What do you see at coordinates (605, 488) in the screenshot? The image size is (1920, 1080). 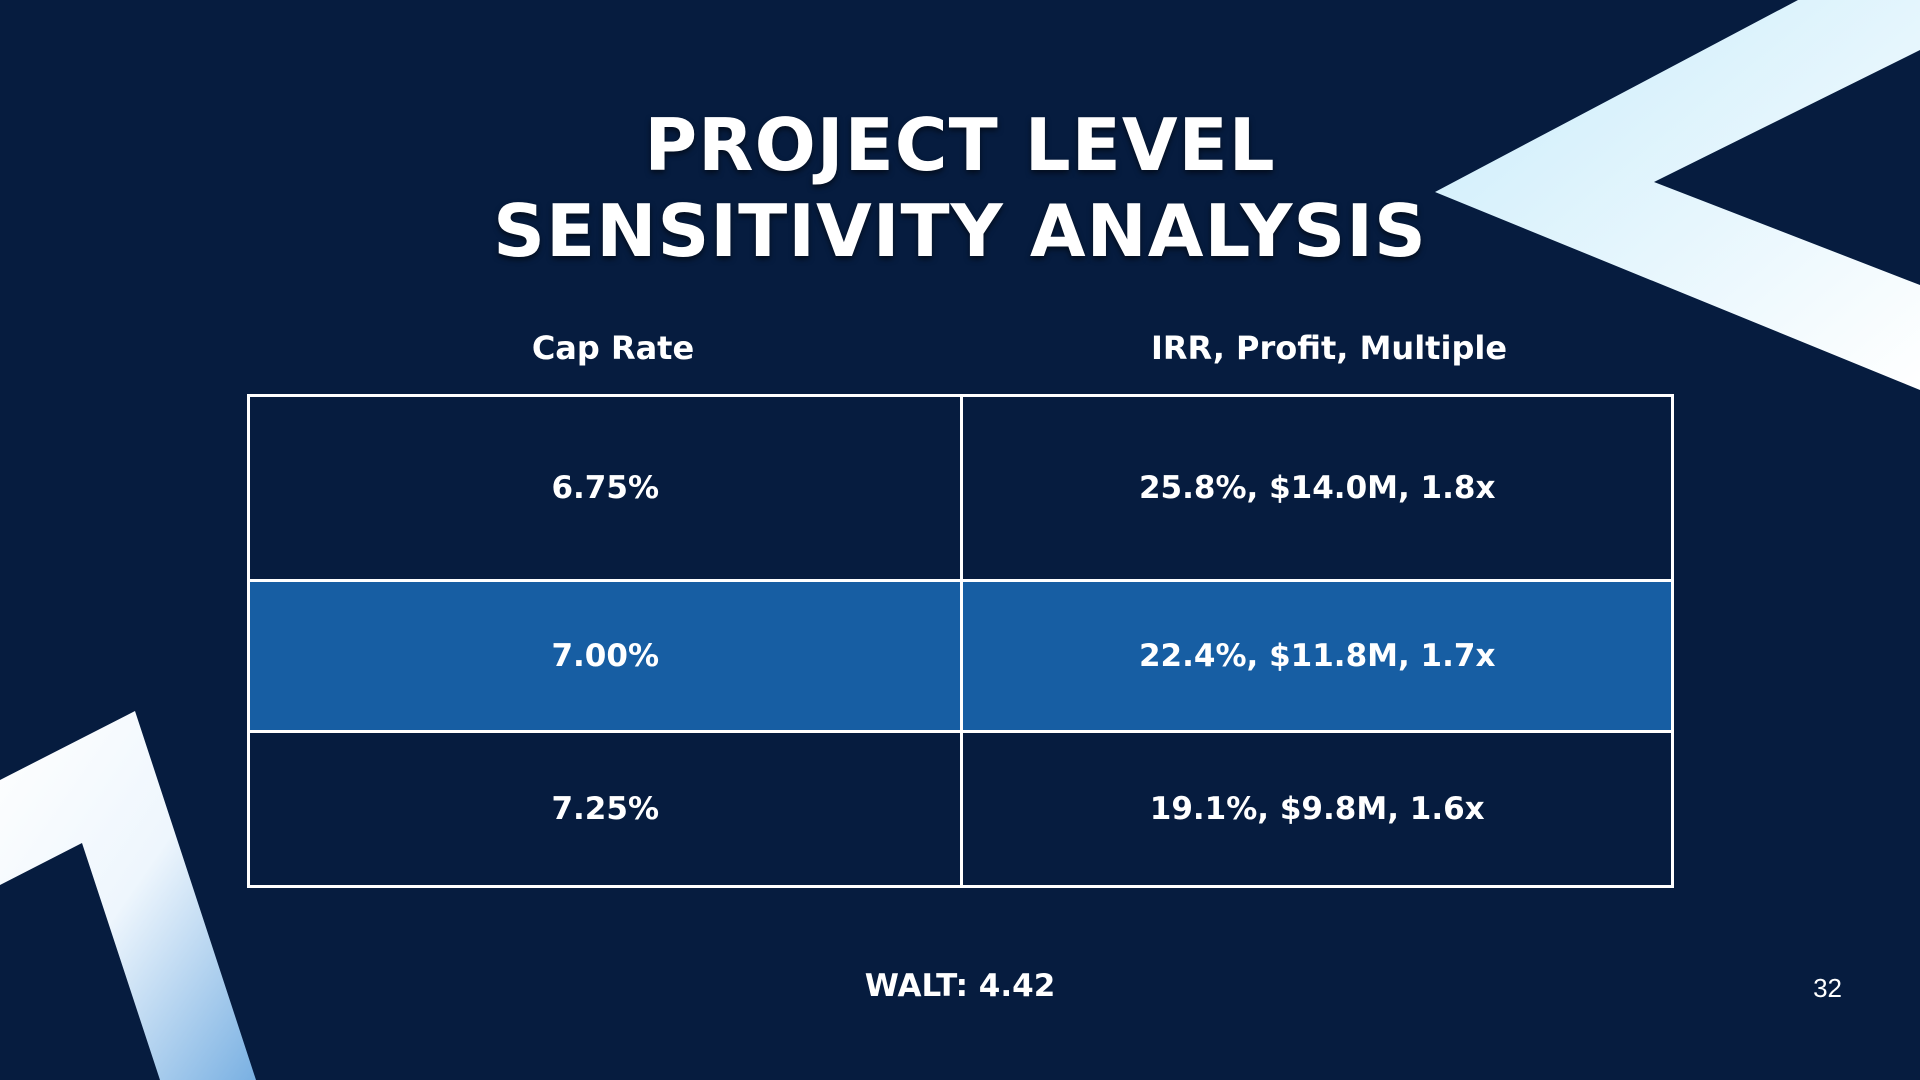 I see `cap-rate-cell: 6.75%` at bounding box center [605, 488].